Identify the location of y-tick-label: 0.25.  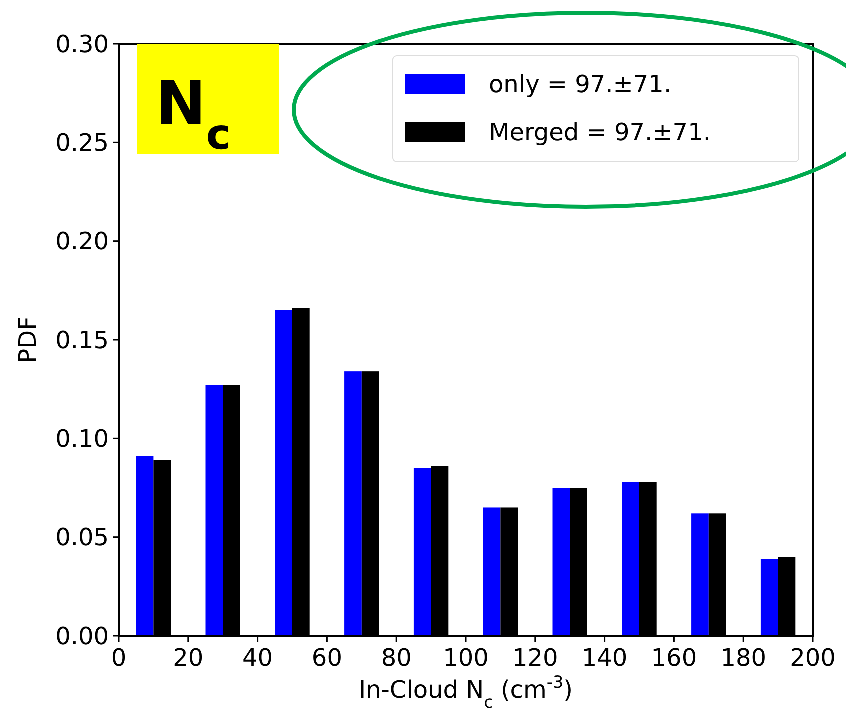
(82, 143).